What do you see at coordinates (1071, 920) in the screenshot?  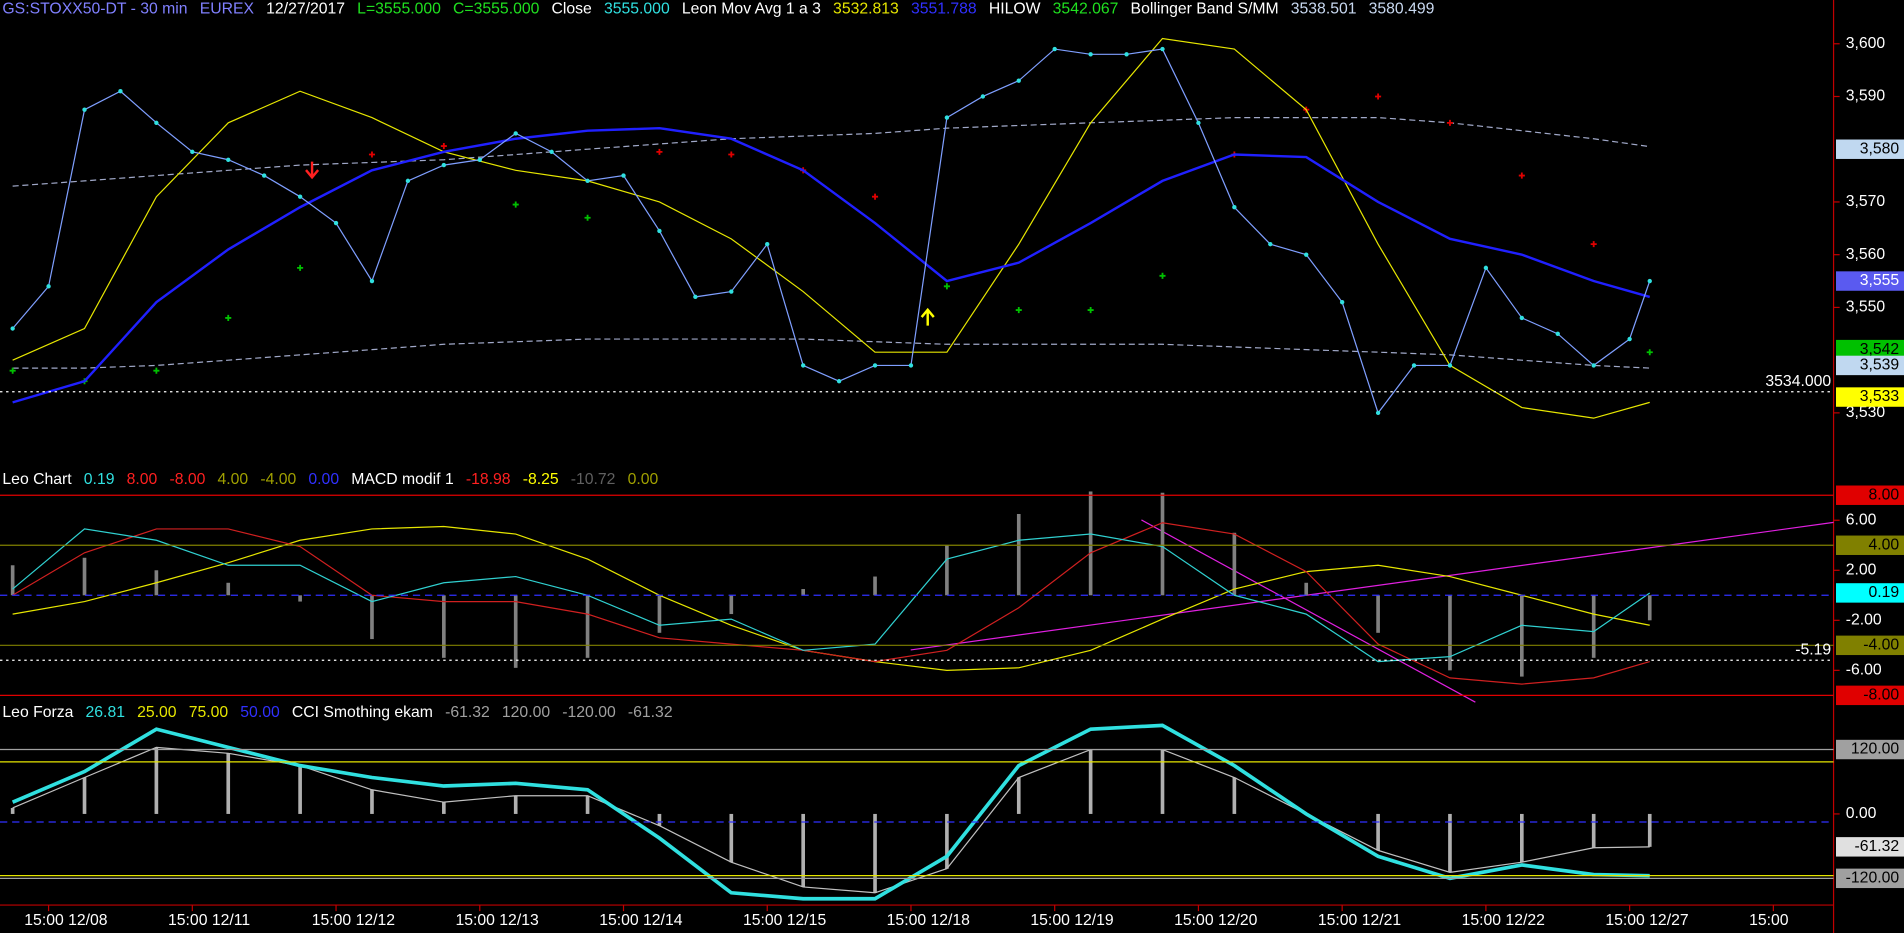 I see `x-tick-label: 15:00 12/19` at bounding box center [1071, 920].